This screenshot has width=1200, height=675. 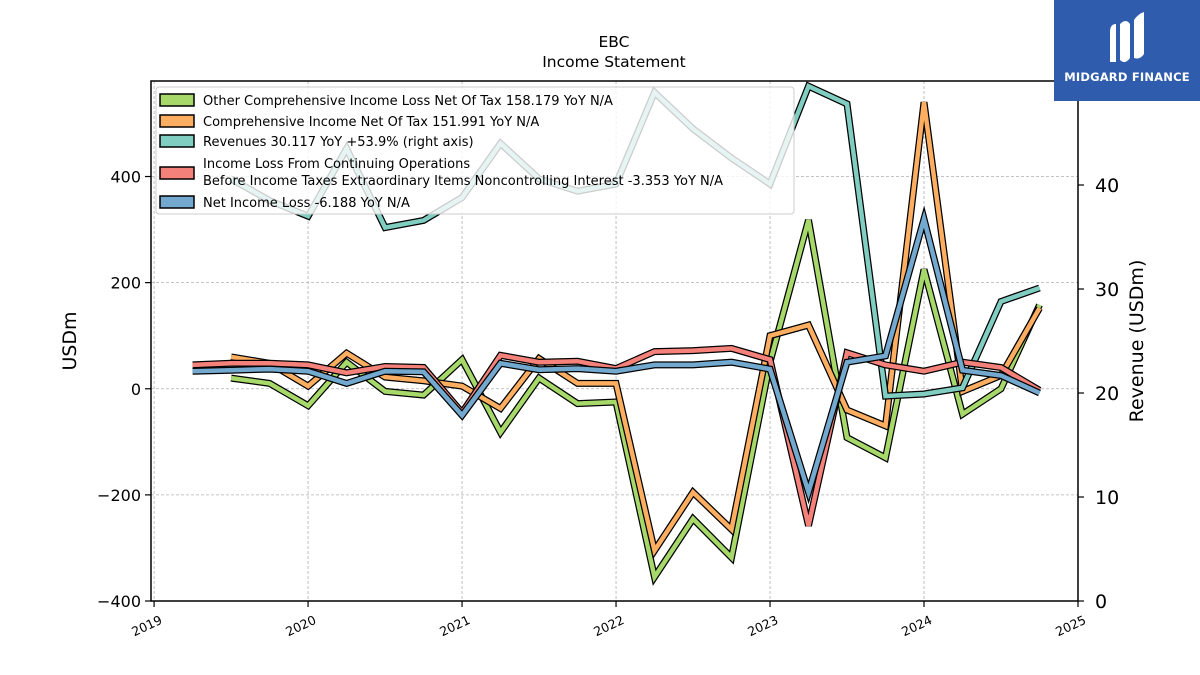 What do you see at coordinates (762, 625) in the screenshot?
I see `x-tick-label: 2023` at bounding box center [762, 625].